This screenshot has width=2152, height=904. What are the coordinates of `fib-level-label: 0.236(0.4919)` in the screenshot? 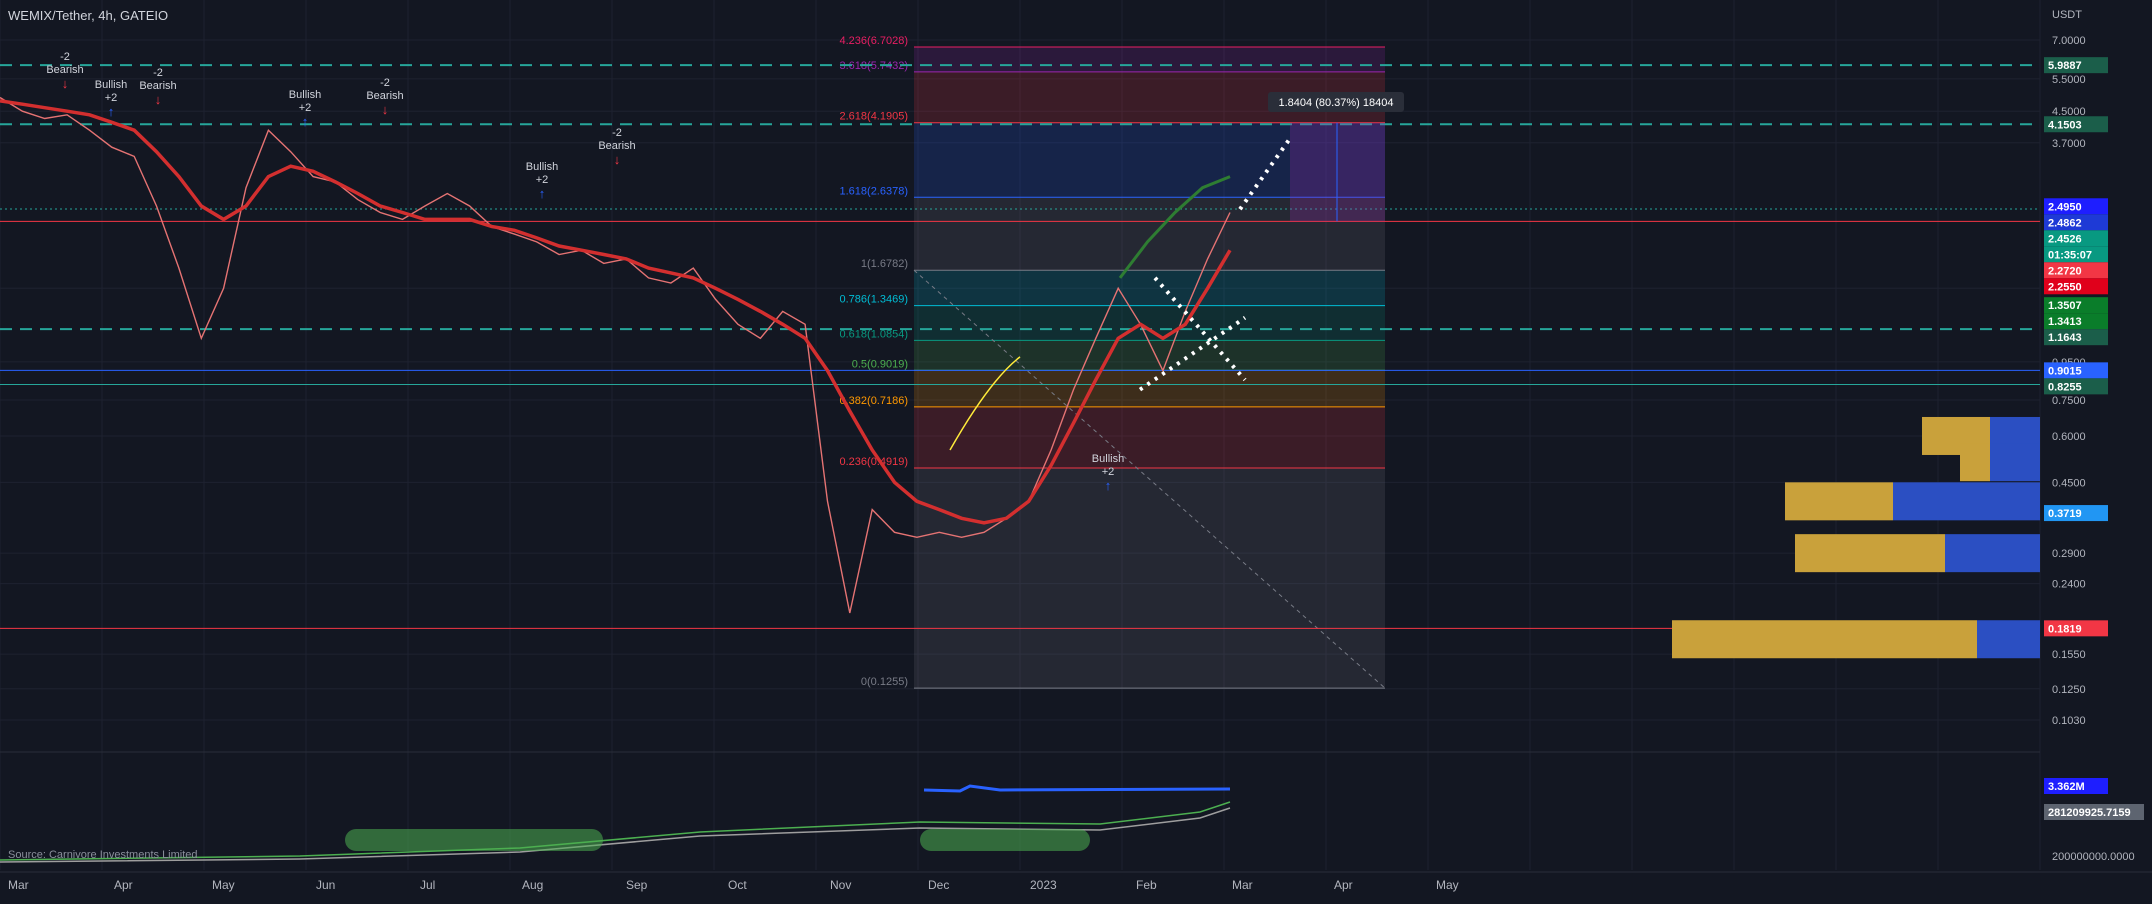 It's located at (874, 462).